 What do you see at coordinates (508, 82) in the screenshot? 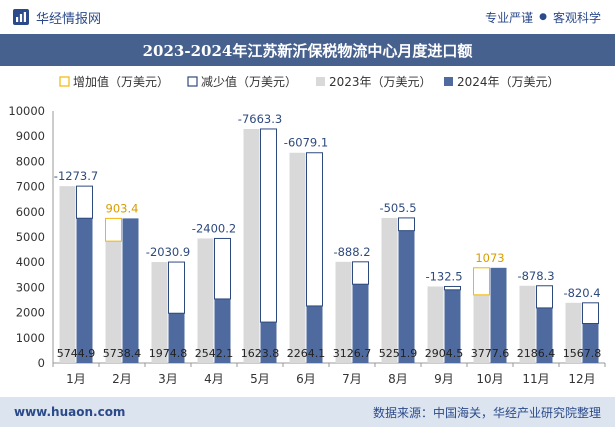
I see `legend-label-y24: 2024年（万美元）` at bounding box center [508, 82].